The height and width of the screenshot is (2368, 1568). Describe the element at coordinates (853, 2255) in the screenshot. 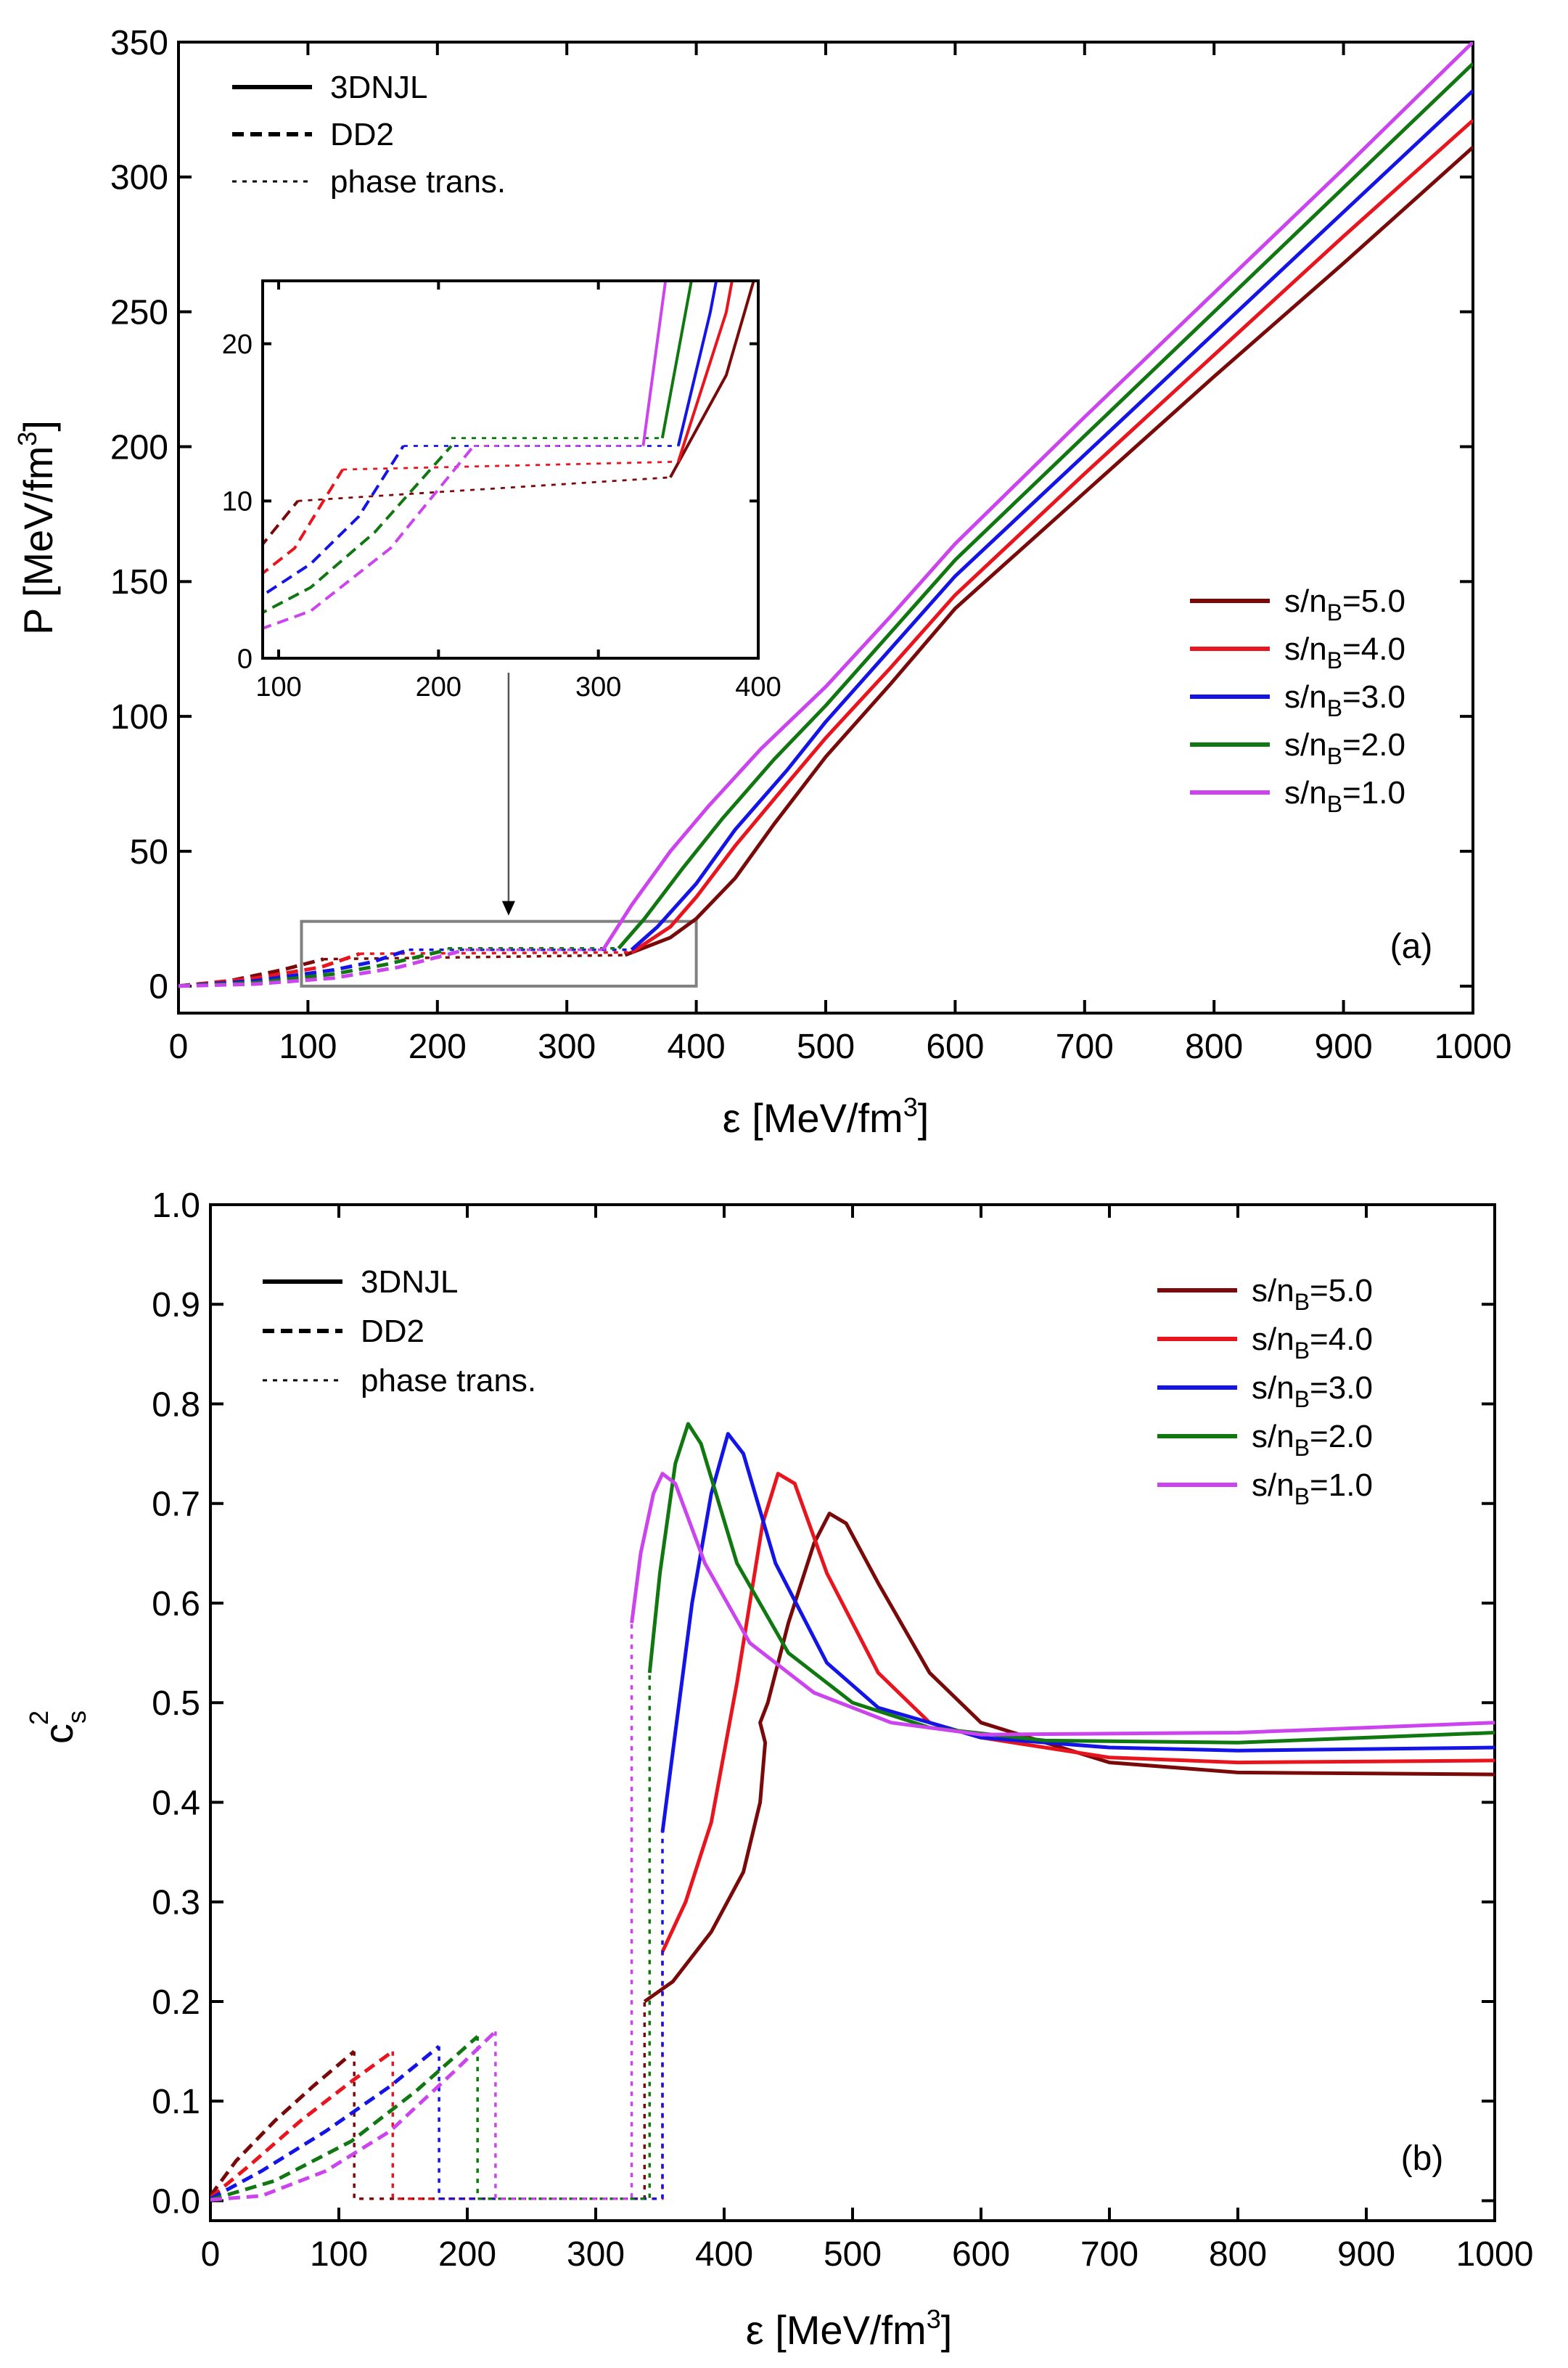

I see `panel-b-x-tick-label: 500` at that location.